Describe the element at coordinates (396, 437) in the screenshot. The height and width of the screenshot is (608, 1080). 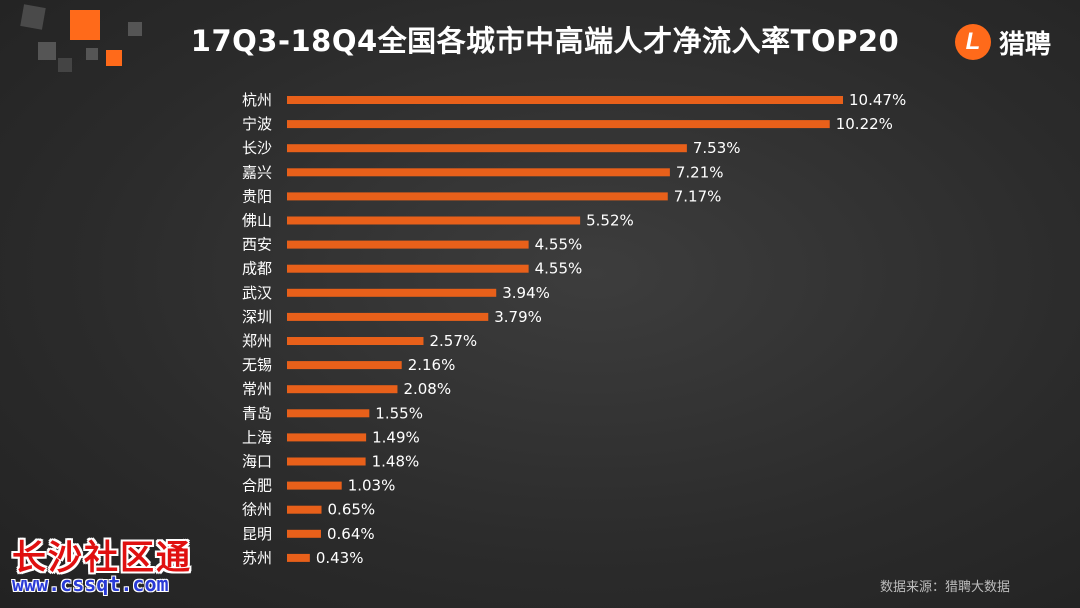
I see `value-label: 1.49%` at that location.